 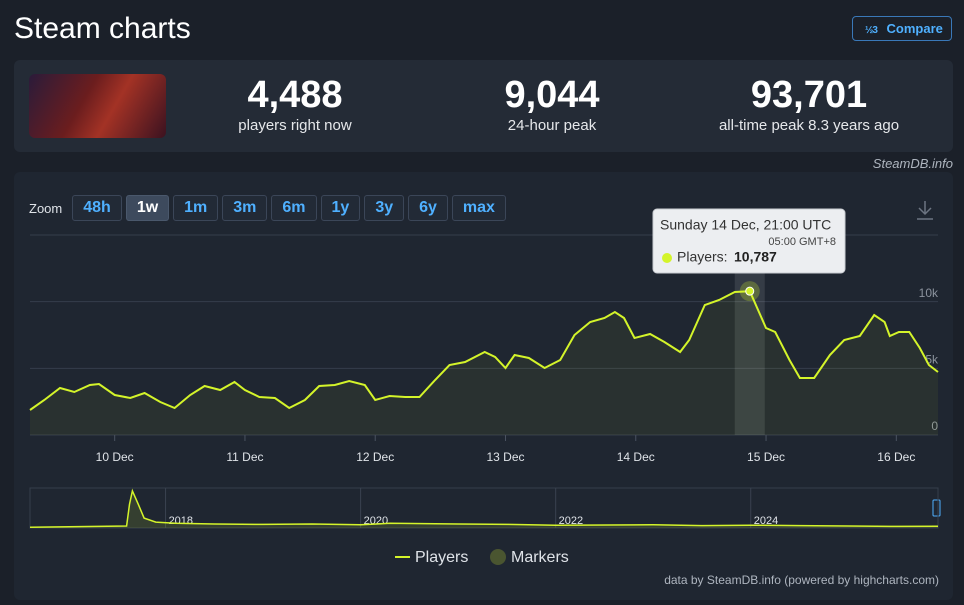 I want to click on stat: 9,044 24-hour peak, so click(x=552, y=104).